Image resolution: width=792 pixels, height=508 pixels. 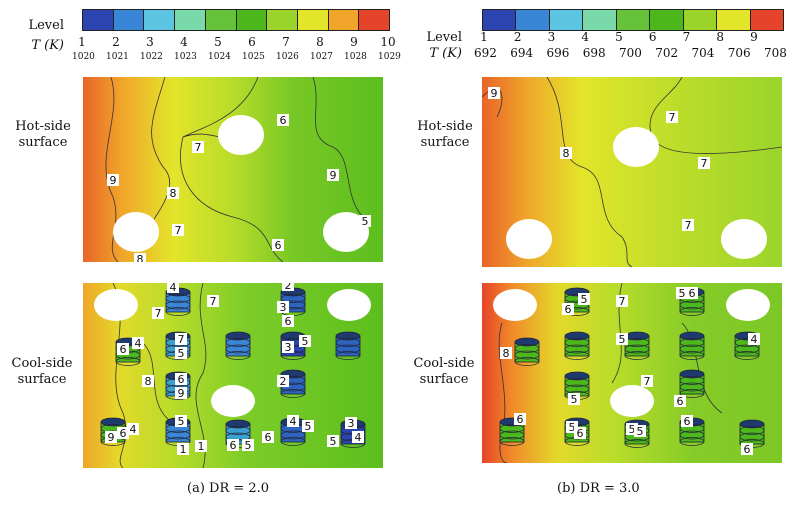 What do you see at coordinates (228, 488) in the screenshot?
I see `left-caption: (a) DR = 2.0` at bounding box center [228, 488].